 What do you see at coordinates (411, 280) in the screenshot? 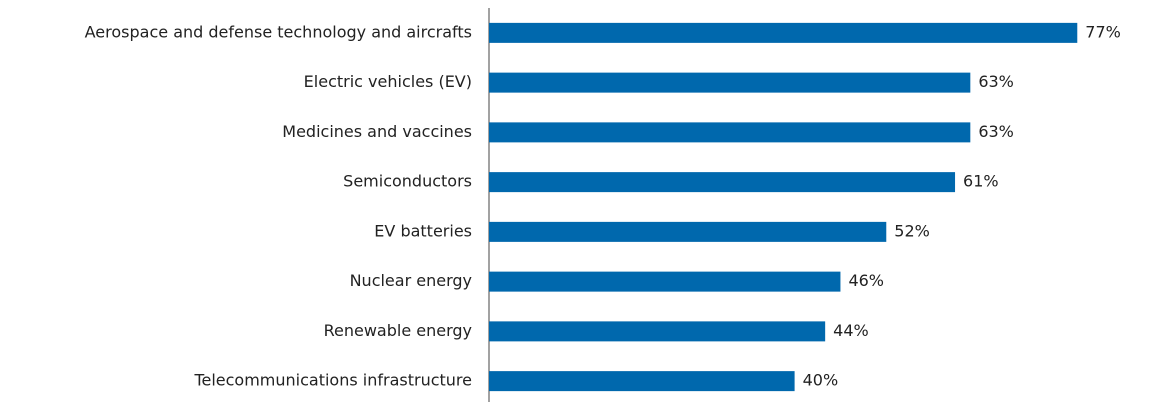
I see `category-label: Nuclear energy` at bounding box center [411, 280].